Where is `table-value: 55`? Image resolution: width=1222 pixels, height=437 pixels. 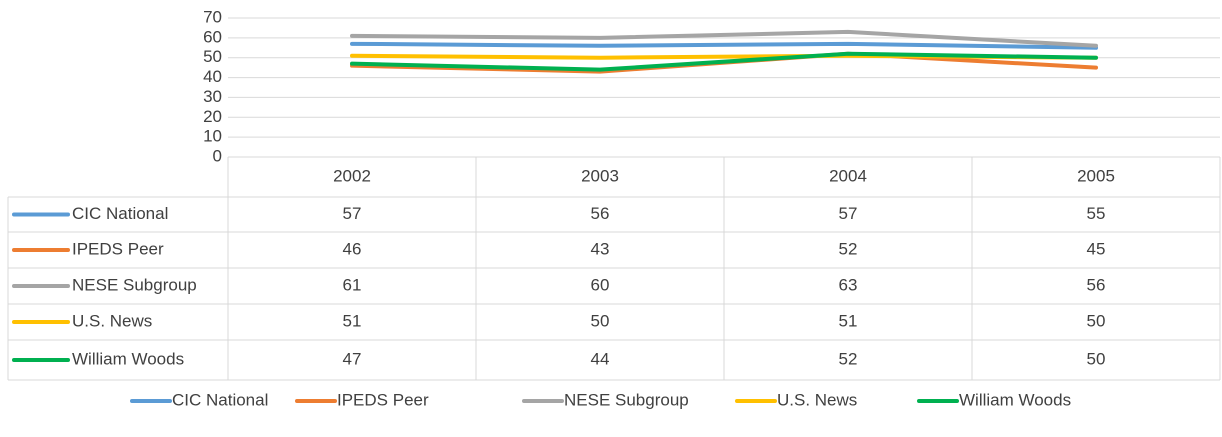
table-value: 55 is located at coordinates (1096, 213).